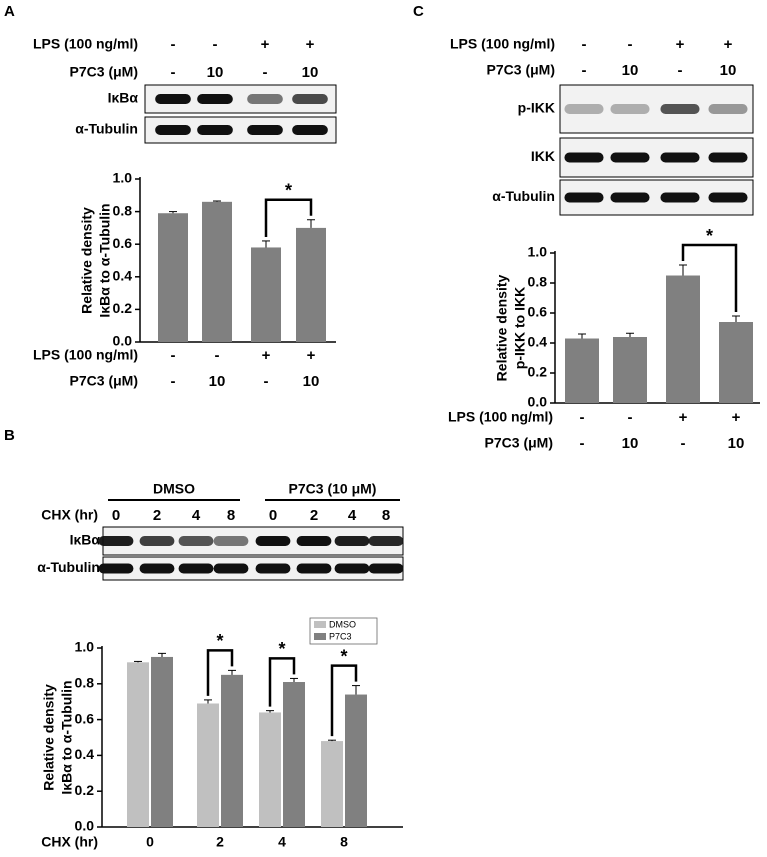  Describe the element at coordinates (69, 842) in the screenshot. I see `x-axis-label: CHX (hr)` at that location.